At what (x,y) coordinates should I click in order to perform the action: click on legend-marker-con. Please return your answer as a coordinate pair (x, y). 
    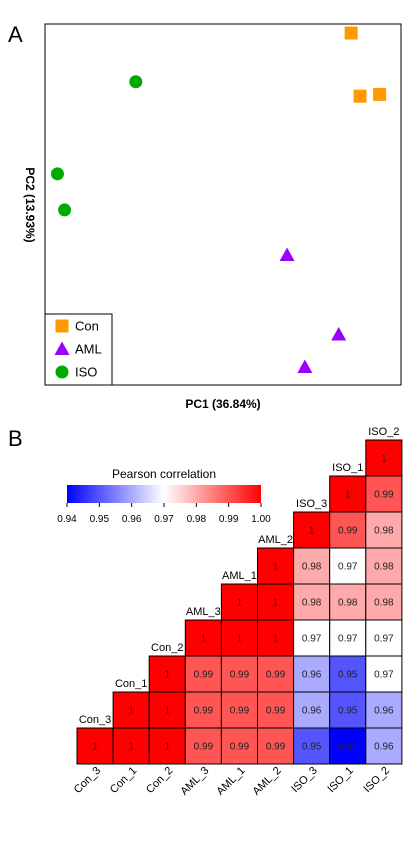
    Looking at the image, I should click on (62, 326).